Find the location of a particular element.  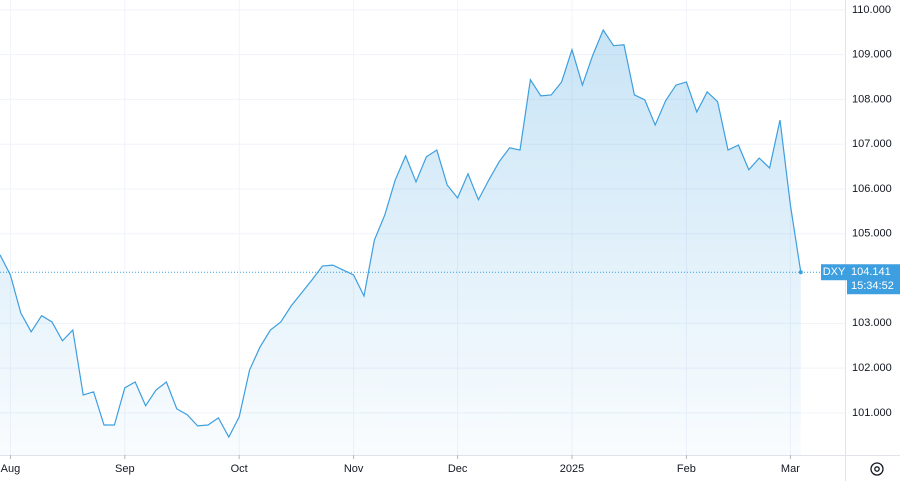

gear-outer is located at coordinates (877, 469).